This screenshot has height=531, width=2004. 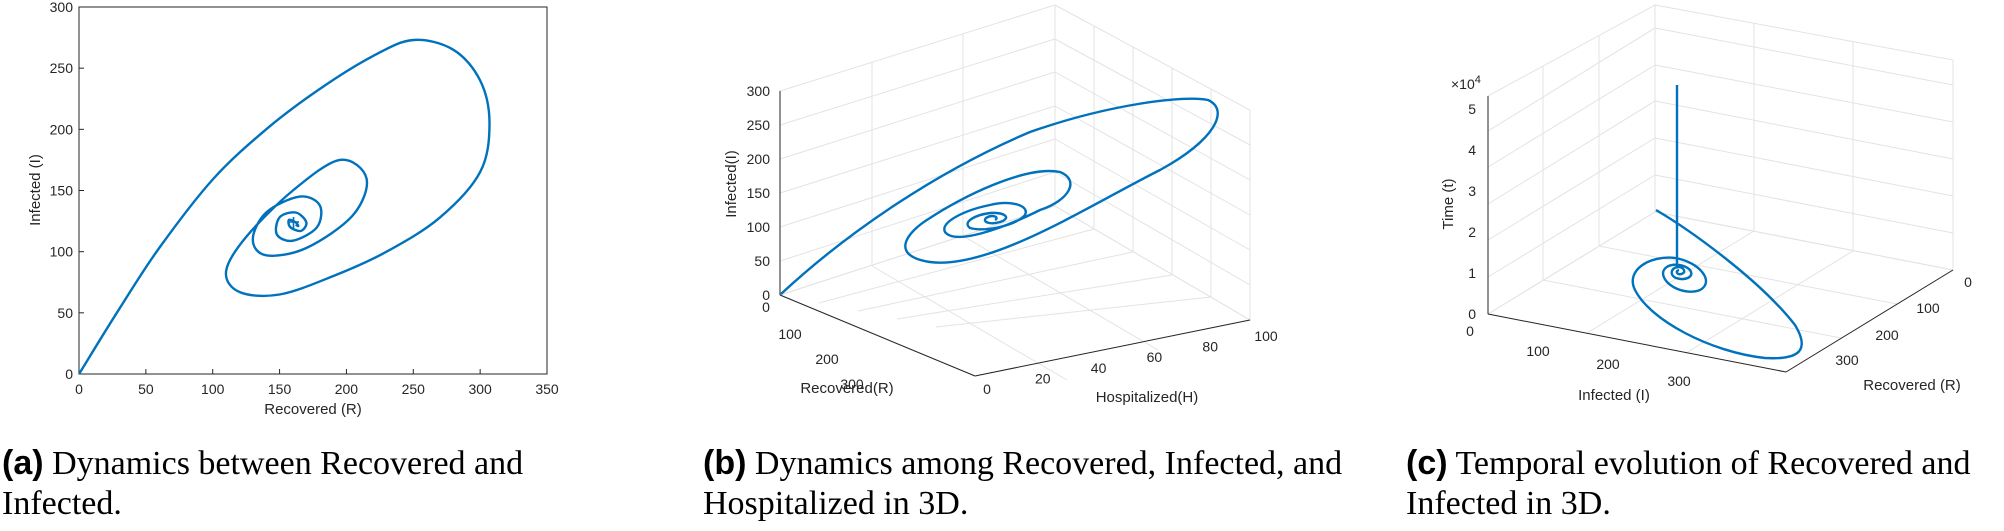 I want to click on panel-a-y-ticks: 0 50 100 150 200 250 300, so click(x=67, y=191).